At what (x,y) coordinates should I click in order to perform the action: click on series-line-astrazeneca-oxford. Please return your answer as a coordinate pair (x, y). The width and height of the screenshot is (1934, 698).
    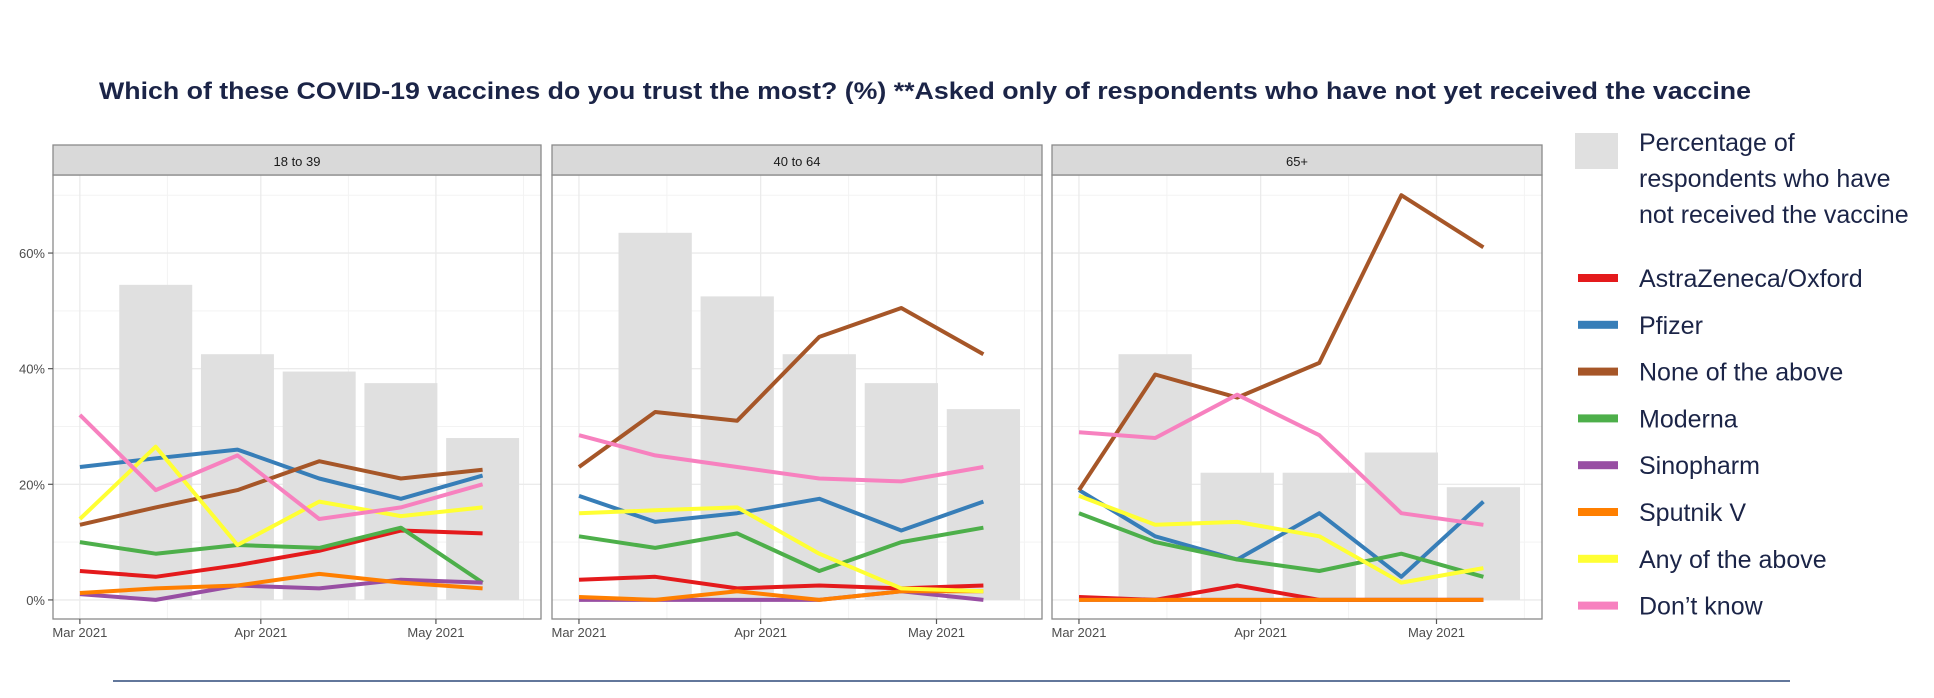
    Looking at the image, I should click on (281, 553).